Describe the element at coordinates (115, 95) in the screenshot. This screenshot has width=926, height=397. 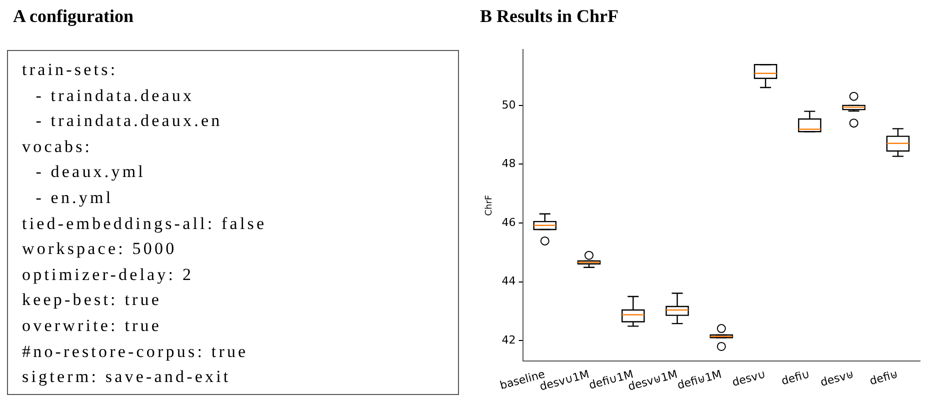
I see `text: - traindata.deaux` at that location.